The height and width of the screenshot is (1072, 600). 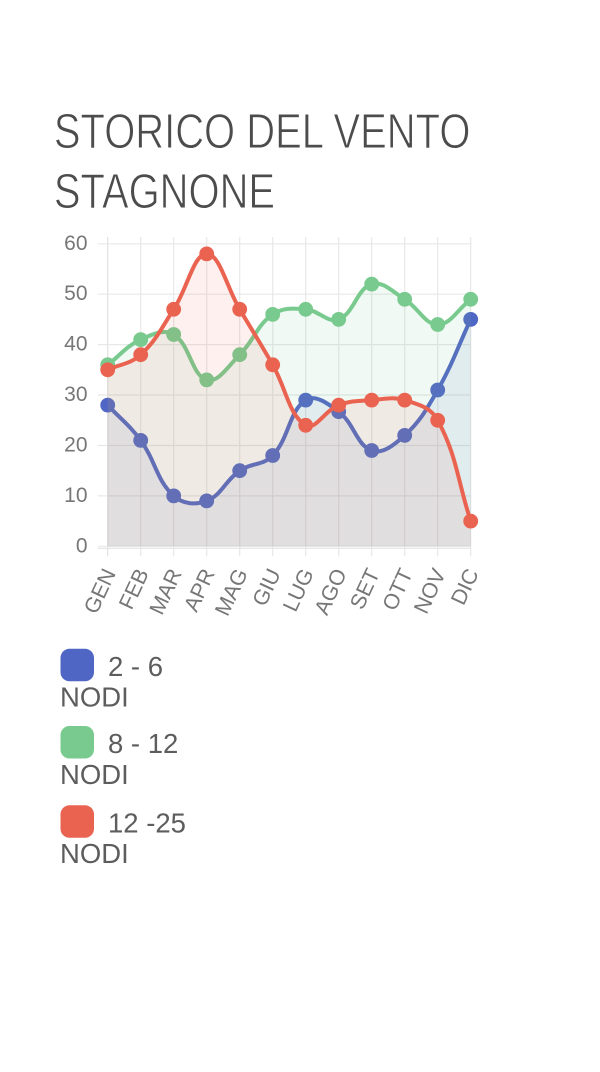 I want to click on svg-text: 2 - 6, so click(x=135, y=666).